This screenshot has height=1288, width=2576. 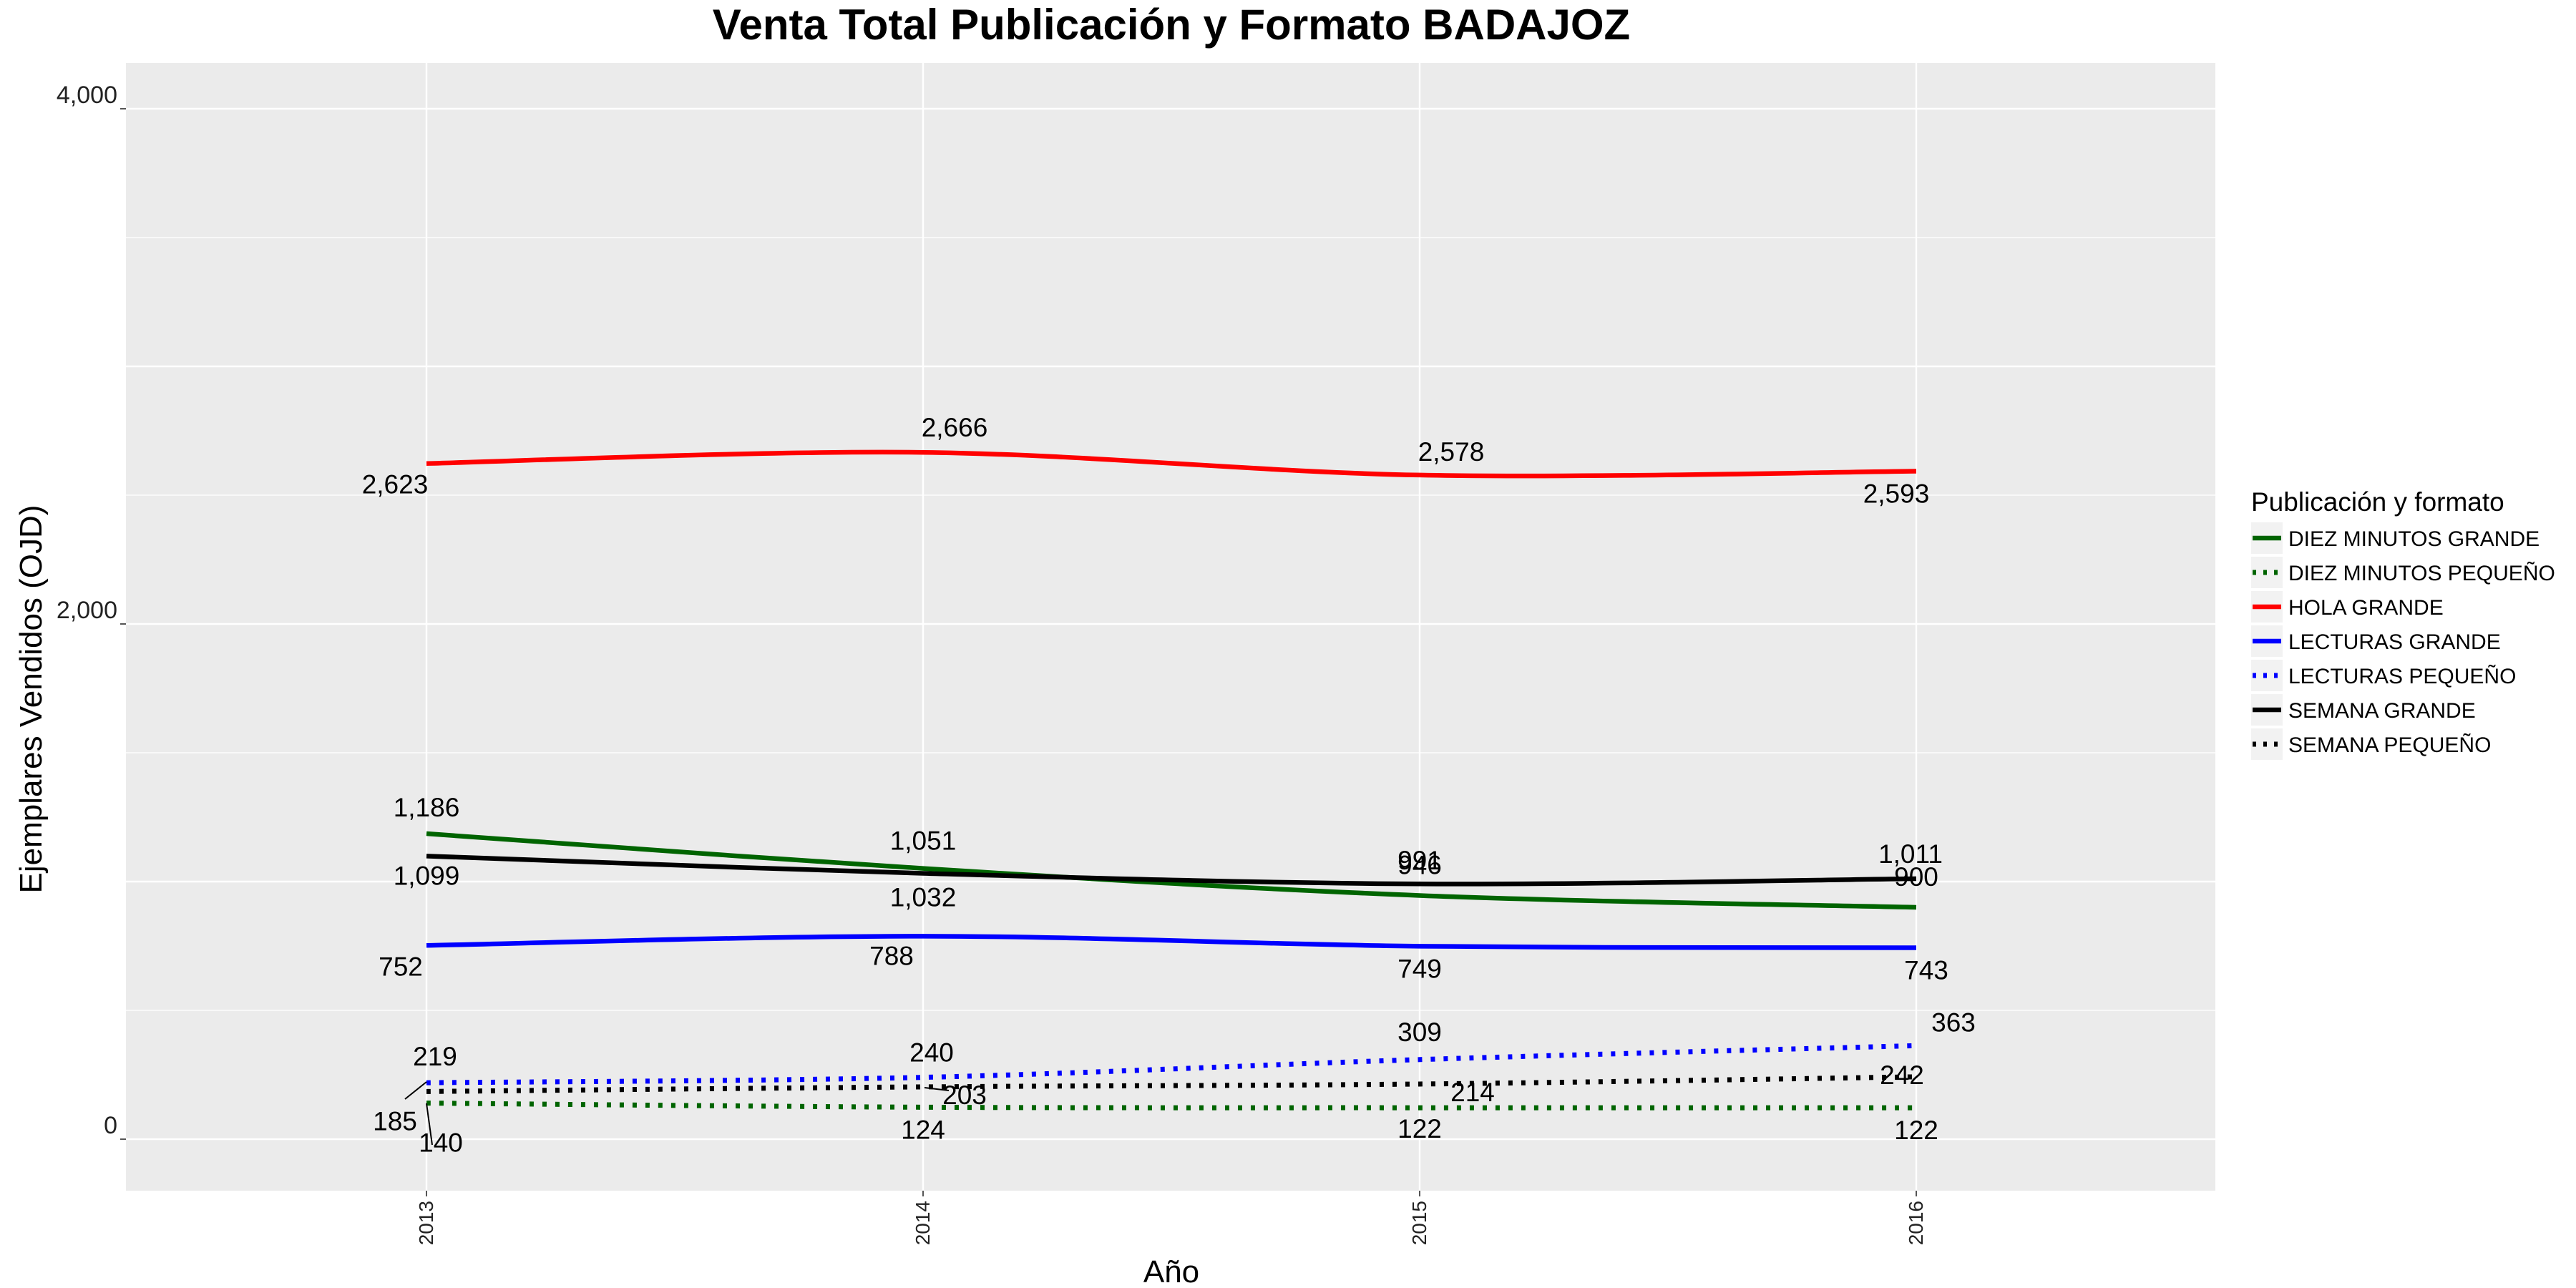 I want to click on legend-label-semana-pequeno: SEMANA PEQUEÑO, so click(x=2389, y=745).